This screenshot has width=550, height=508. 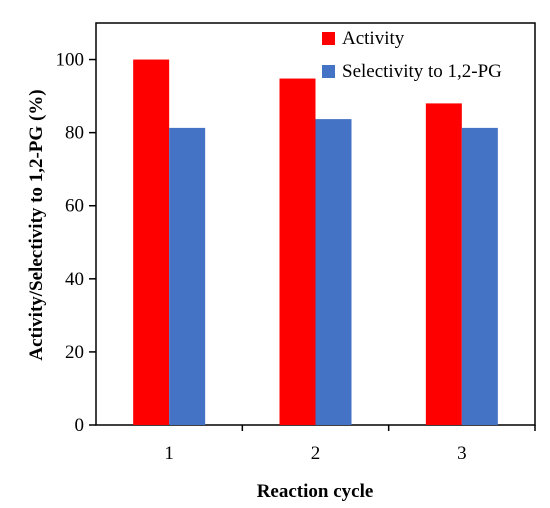 What do you see at coordinates (316, 453) in the screenshot?
I see `x-tick-label: 2` at bounding box center [316, 453].